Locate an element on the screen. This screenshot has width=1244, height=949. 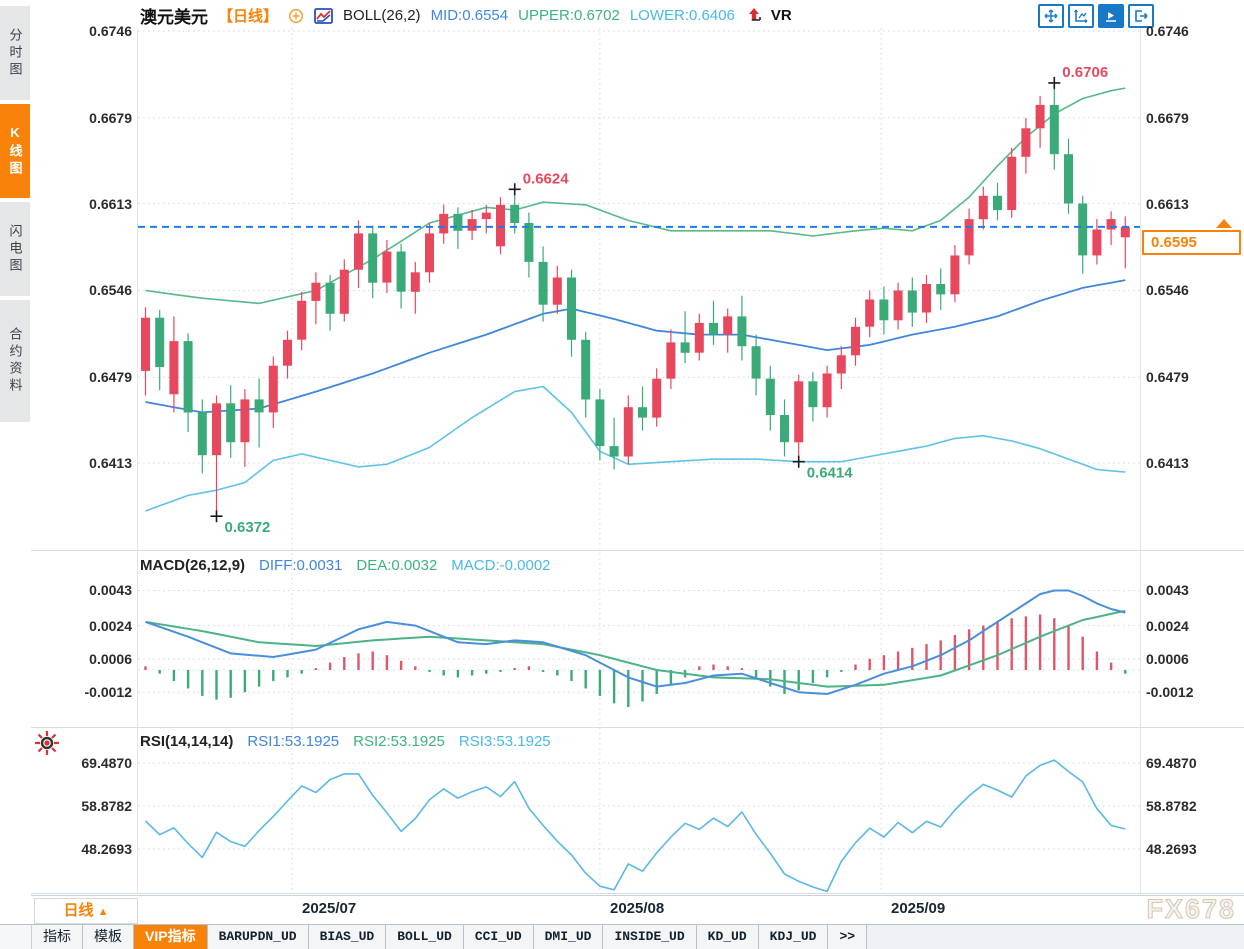
bottom-tab-7: CCI_UD is located at coordinates (498, 937).